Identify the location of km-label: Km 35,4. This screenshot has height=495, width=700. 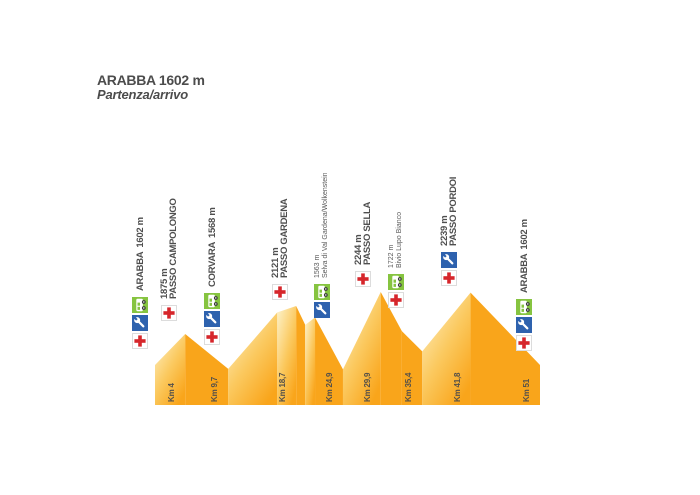
(409, 387).